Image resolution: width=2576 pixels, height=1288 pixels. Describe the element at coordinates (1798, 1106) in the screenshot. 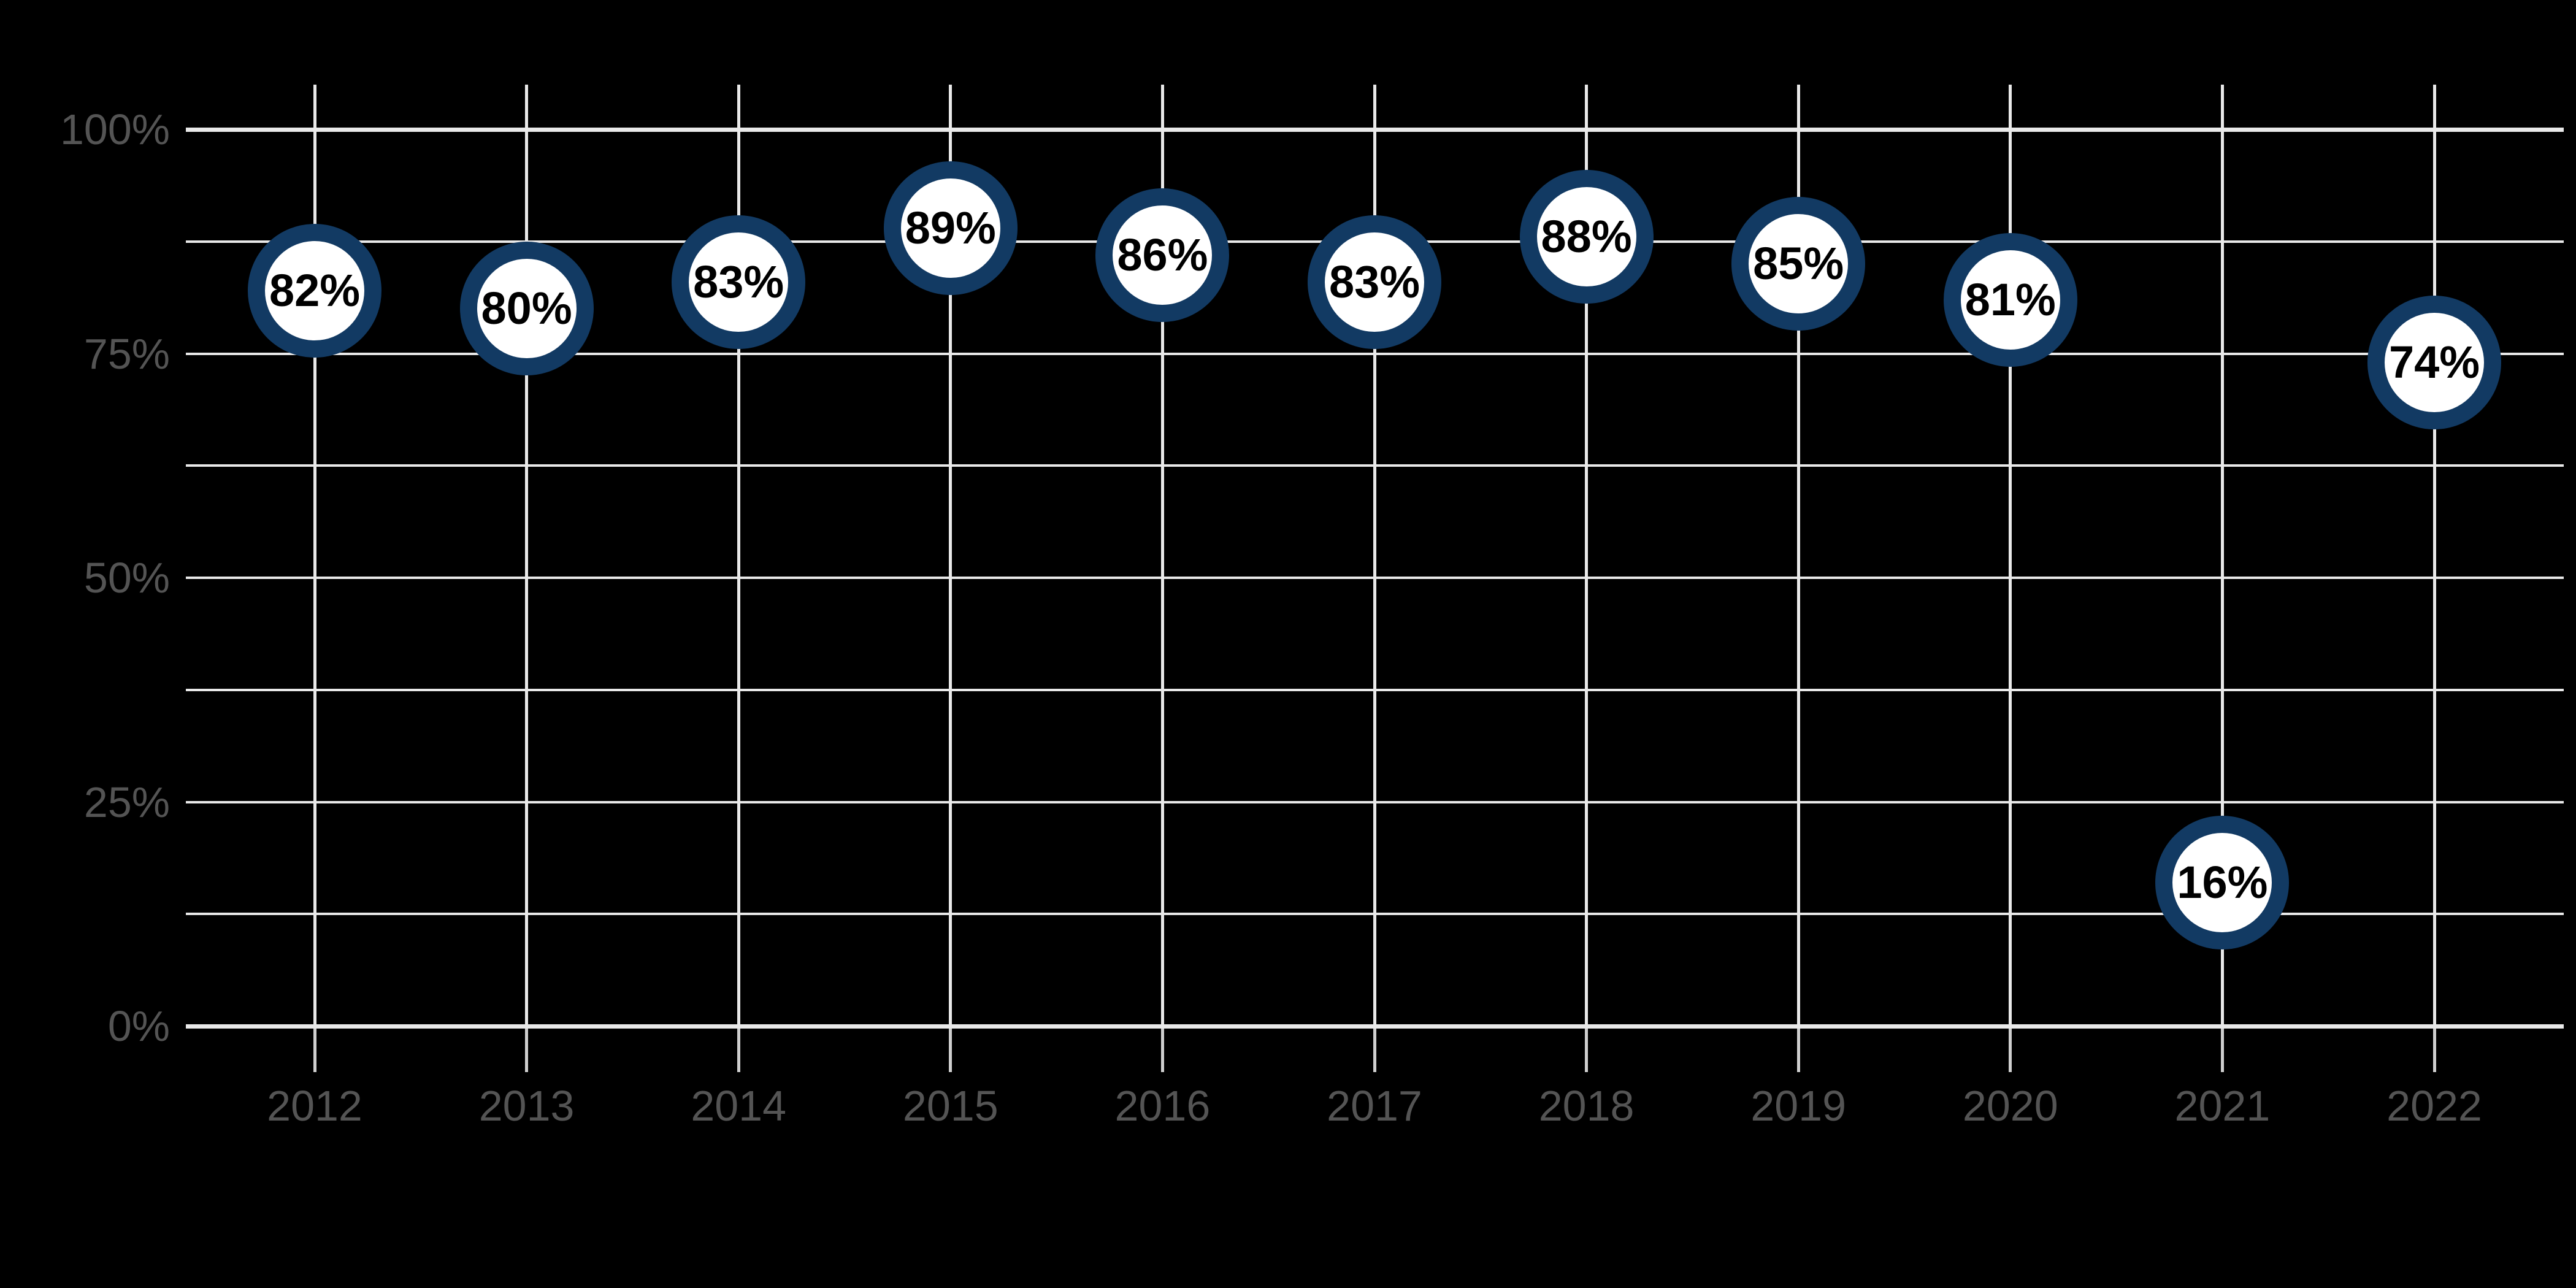

I see `x-axis-tick-label: 2019` at that location.